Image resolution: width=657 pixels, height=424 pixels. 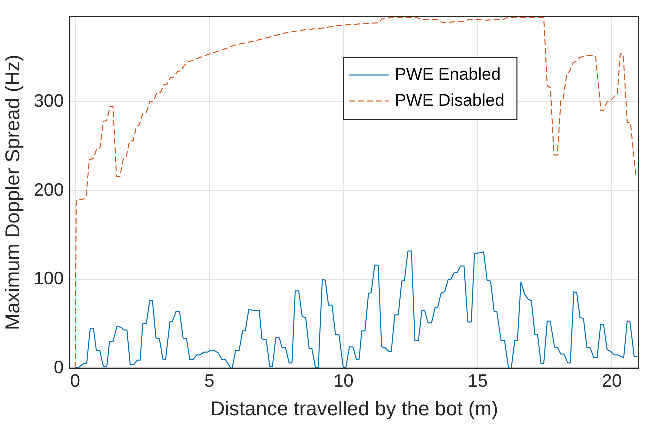 I want to click on y-tick-label: 0, so click(x=59, y=367).